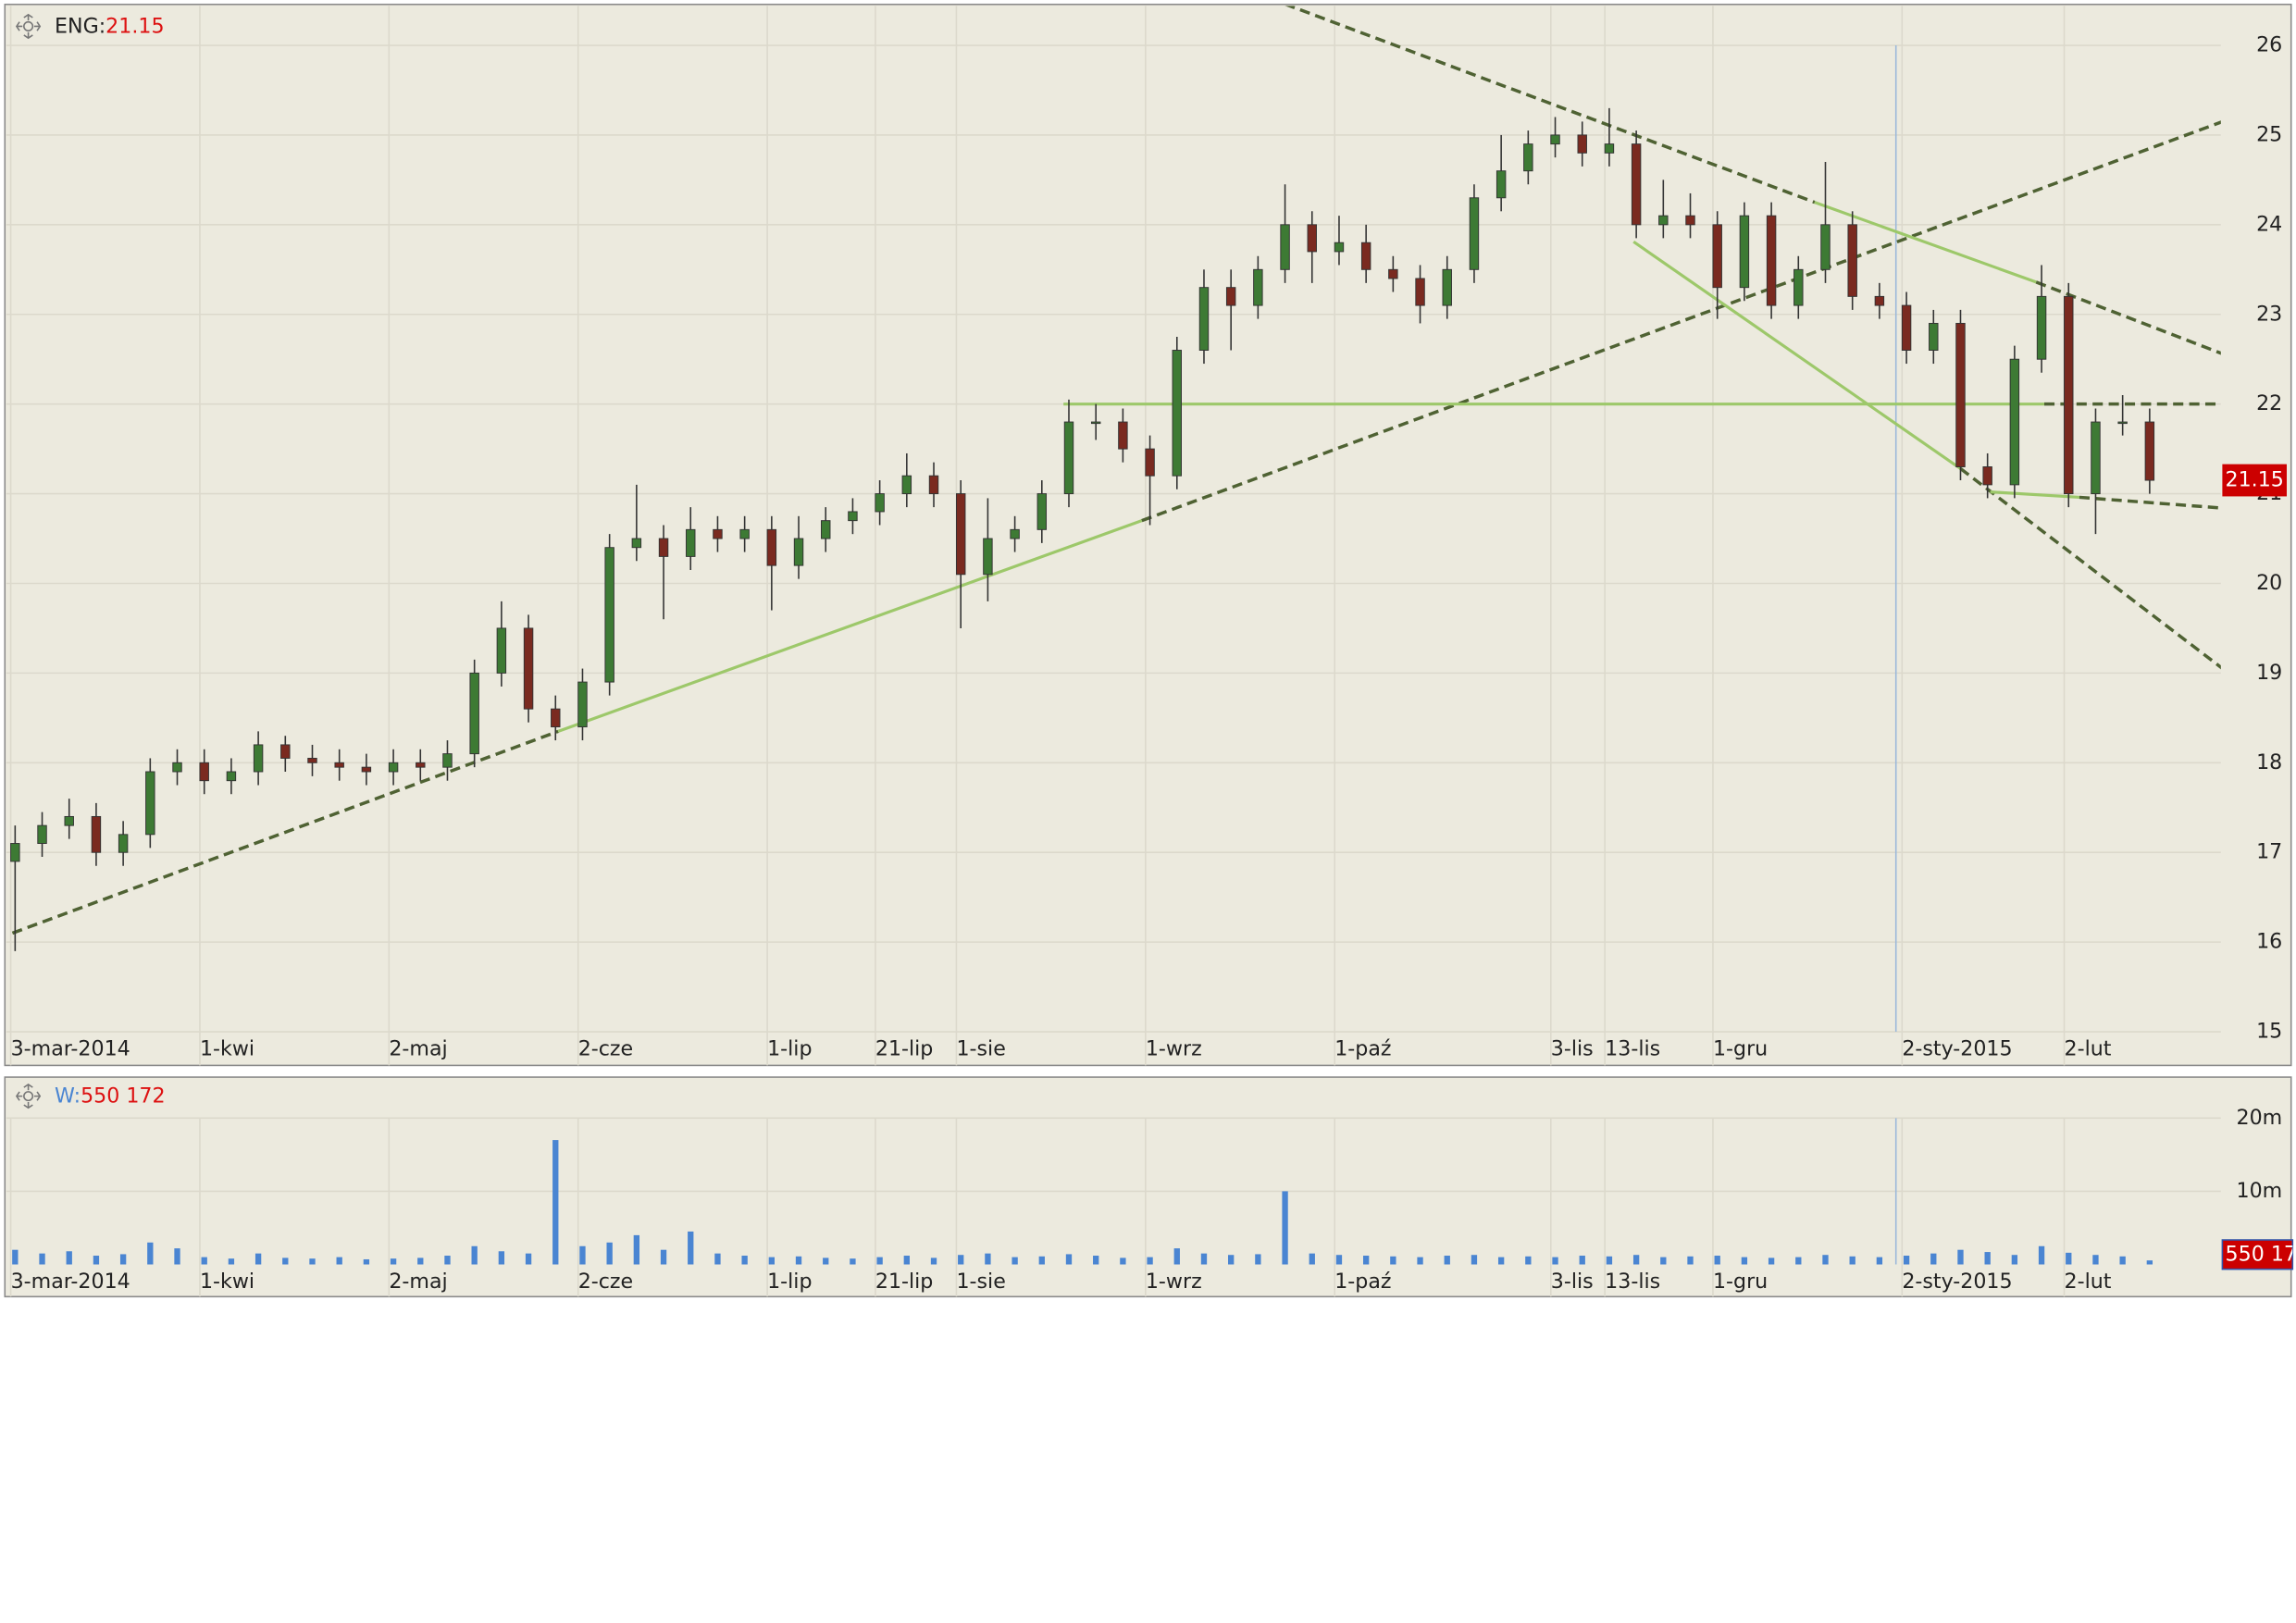  What do you see at coordinates (1957, 1049) in the screenshot?
I see `x-tick-label: 2-sty-2015` at bounding box center [1957, 1049].